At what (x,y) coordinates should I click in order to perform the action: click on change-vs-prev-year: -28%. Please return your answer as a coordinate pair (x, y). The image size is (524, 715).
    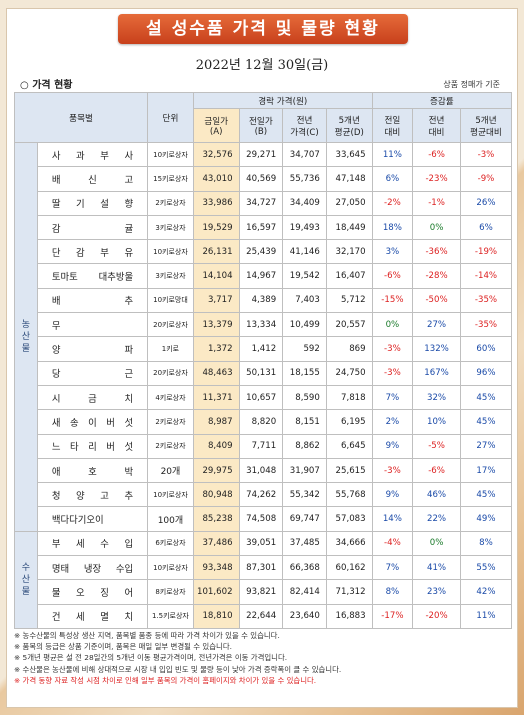
    Looking at the image, I should click on (436, 276).